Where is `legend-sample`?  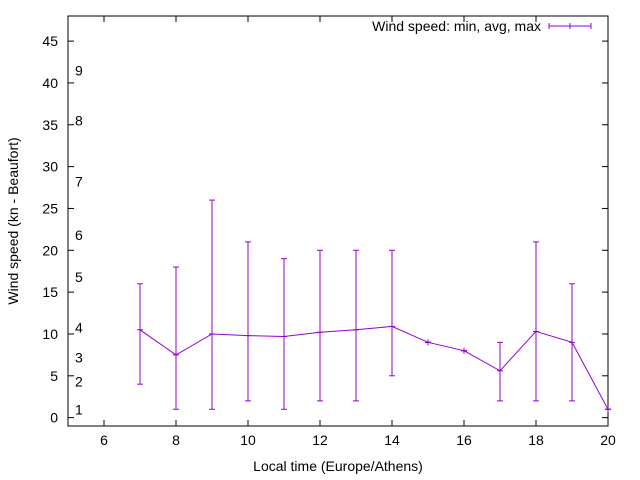
legend-sample is located at coordinates (570, 26).